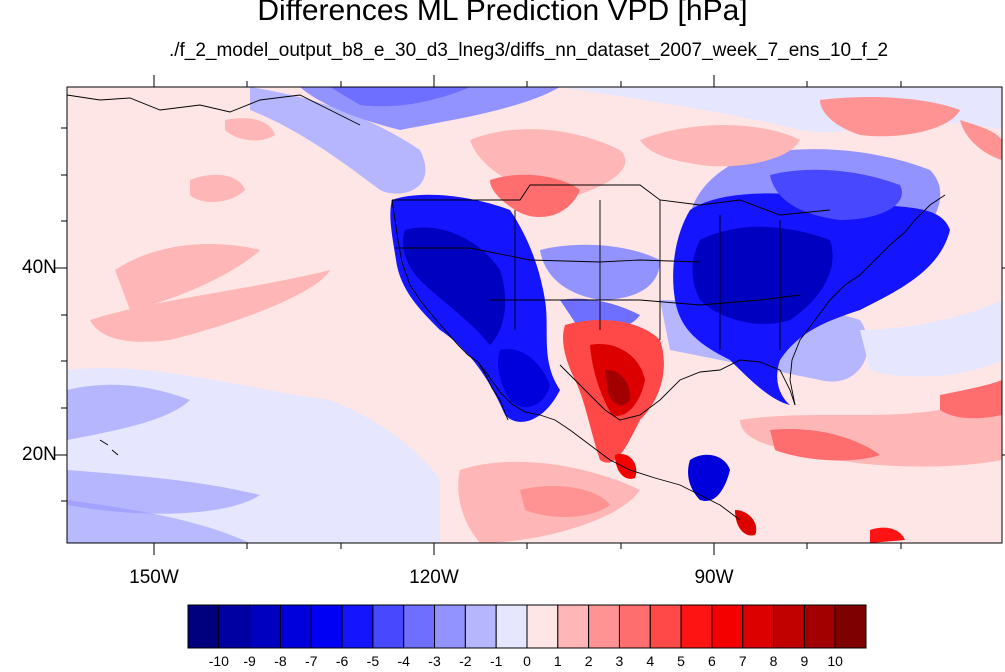  I want to click on lat-label-40n: 40N, so click(39, 267).